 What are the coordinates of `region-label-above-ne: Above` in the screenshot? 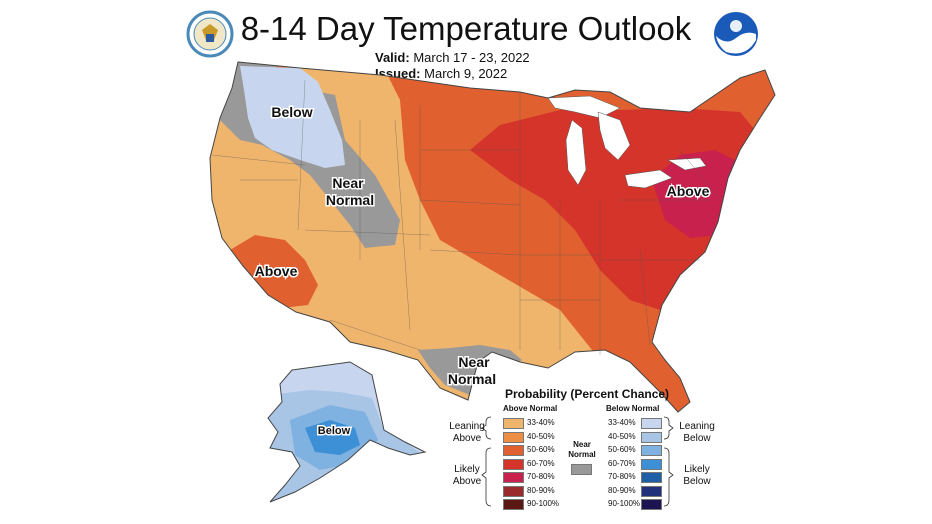 It's located at (688, 191).